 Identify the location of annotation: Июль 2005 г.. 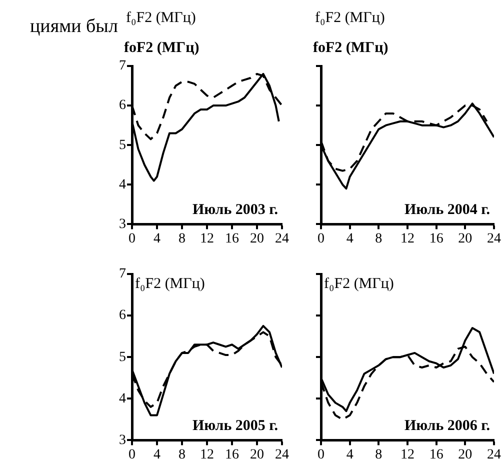
(235, 426).